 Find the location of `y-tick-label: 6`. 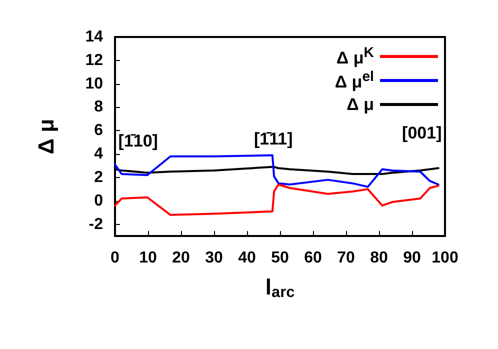

y-tick-label: 6 is located at coordinates (99, 131).